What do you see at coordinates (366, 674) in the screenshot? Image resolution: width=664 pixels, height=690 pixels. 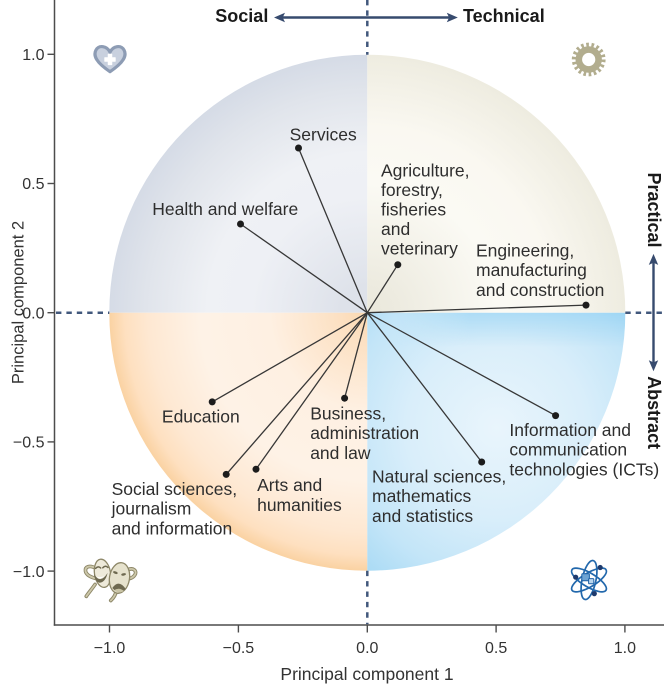 I see `svg-text: Principal component 1` at bounding box center [366, 674].